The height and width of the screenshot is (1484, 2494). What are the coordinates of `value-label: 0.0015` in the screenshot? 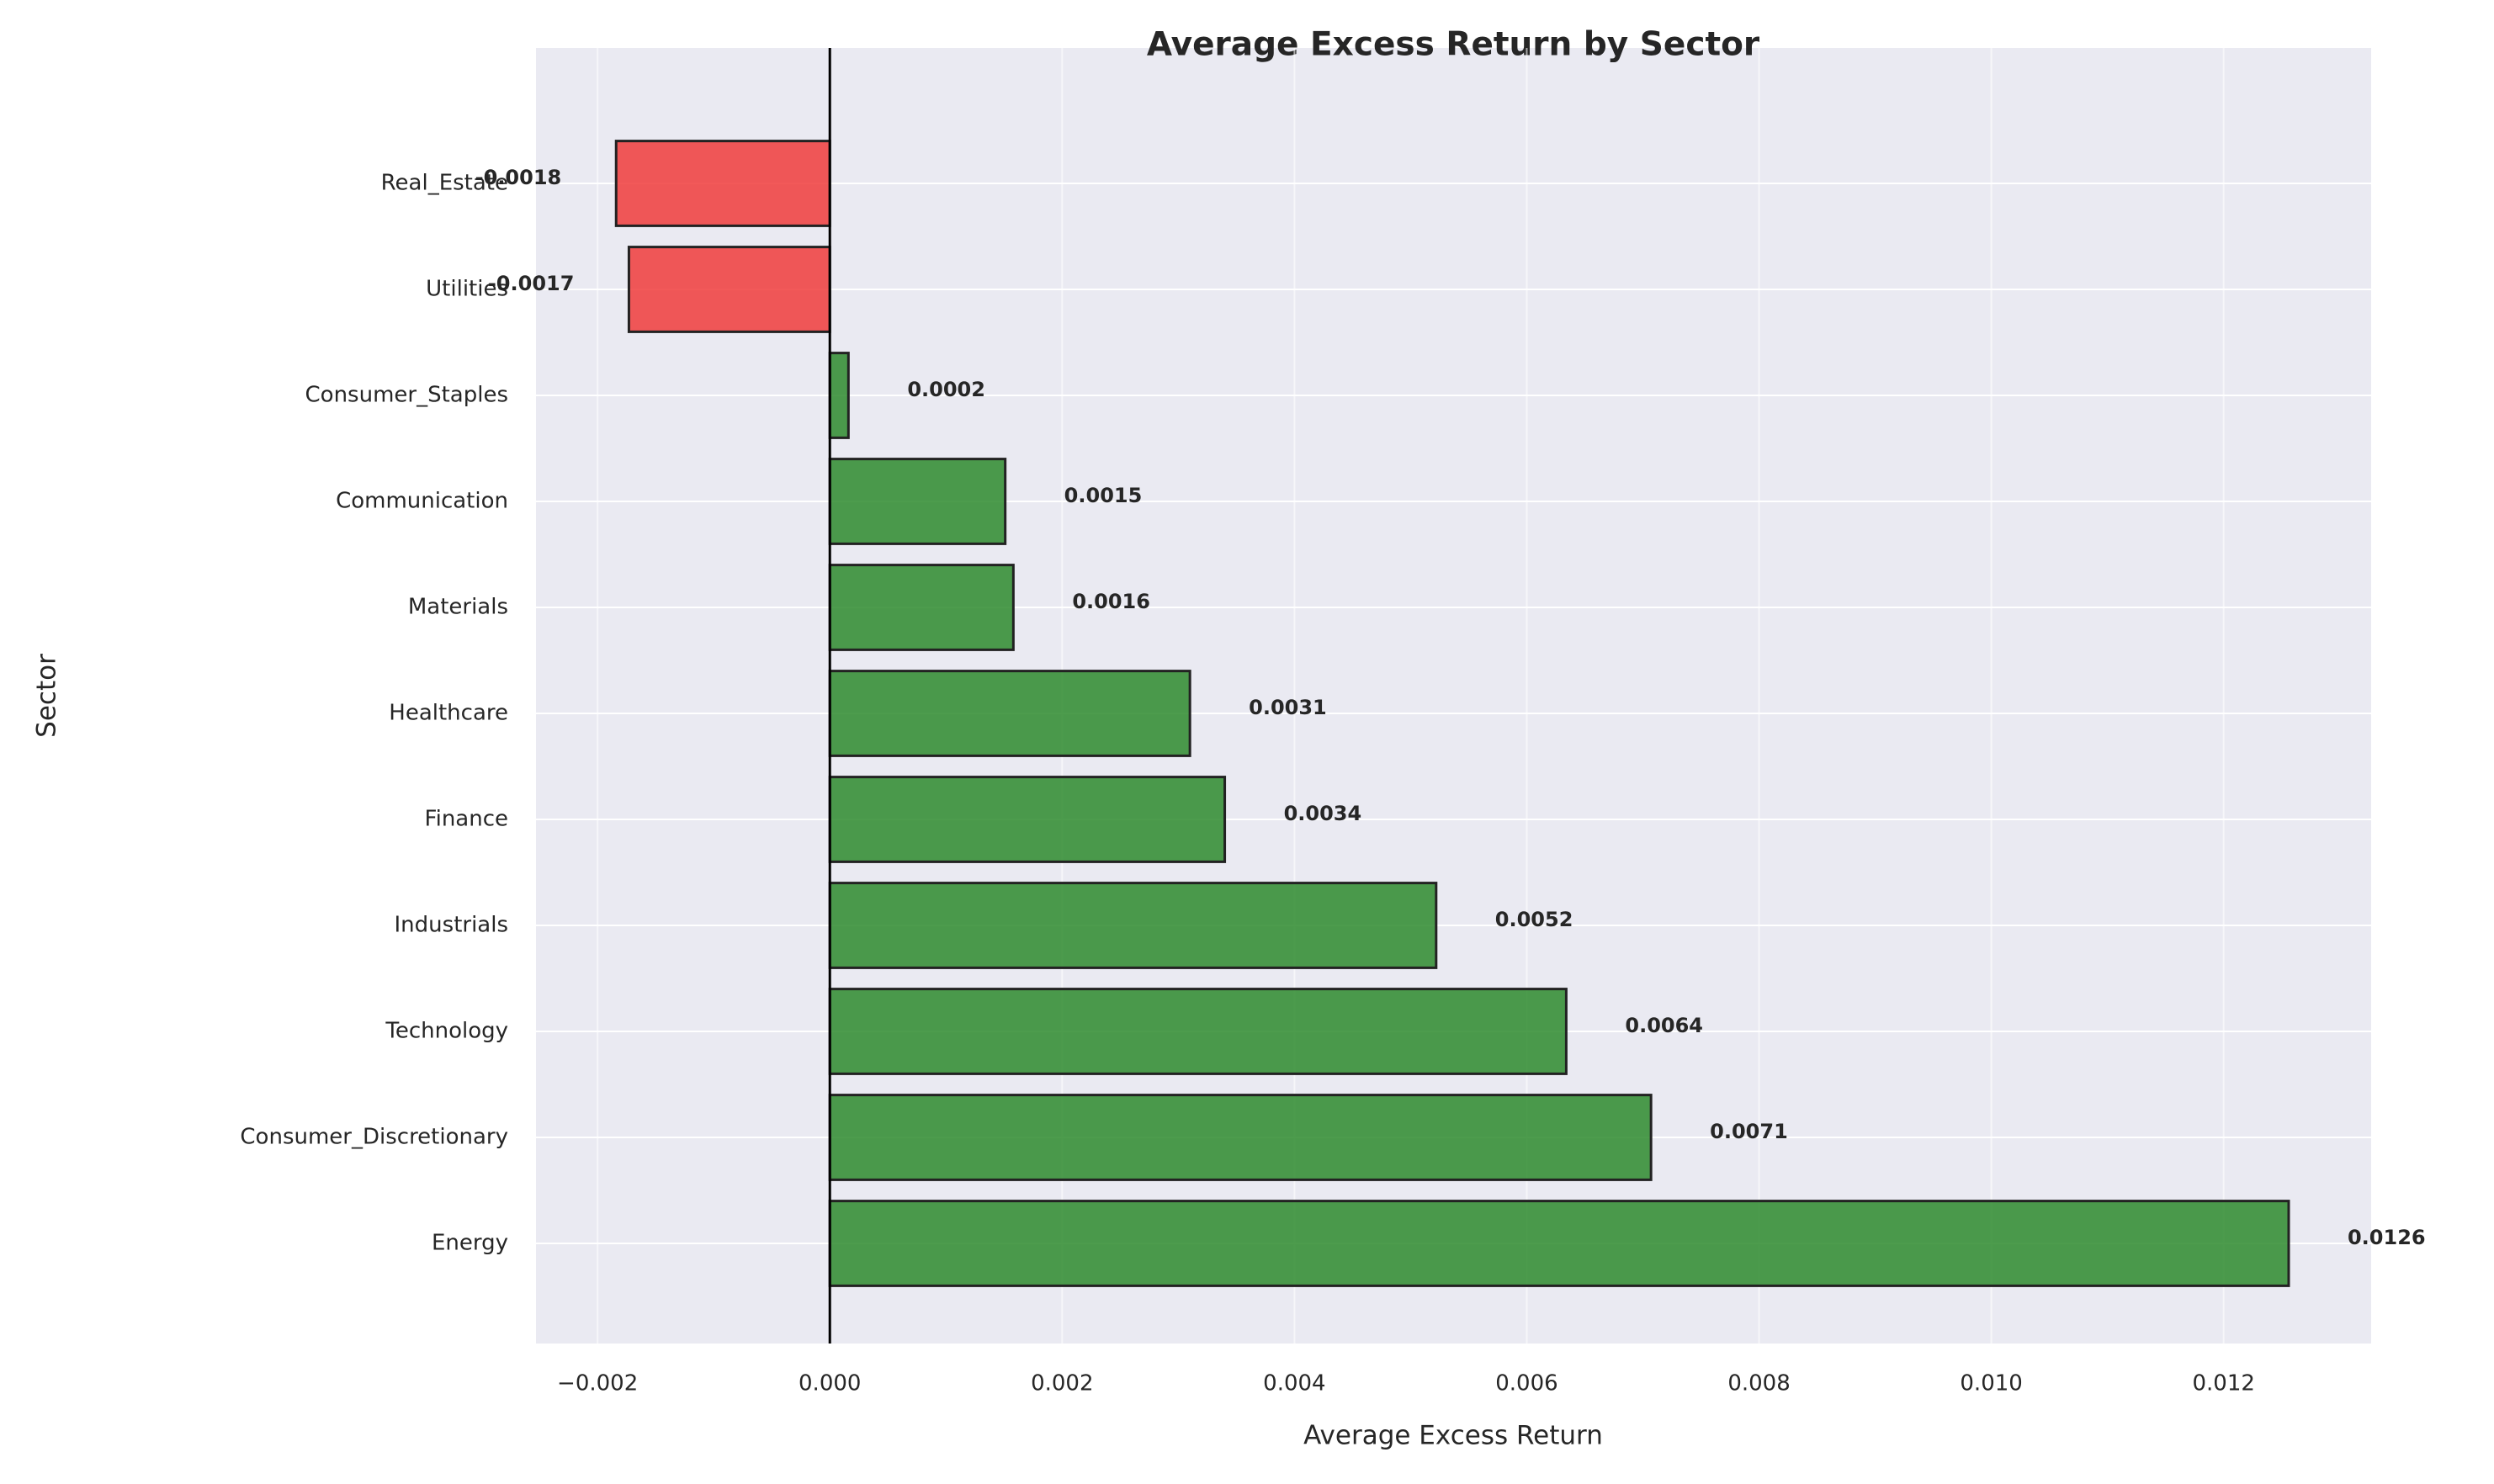 It's located at (1103, 495).